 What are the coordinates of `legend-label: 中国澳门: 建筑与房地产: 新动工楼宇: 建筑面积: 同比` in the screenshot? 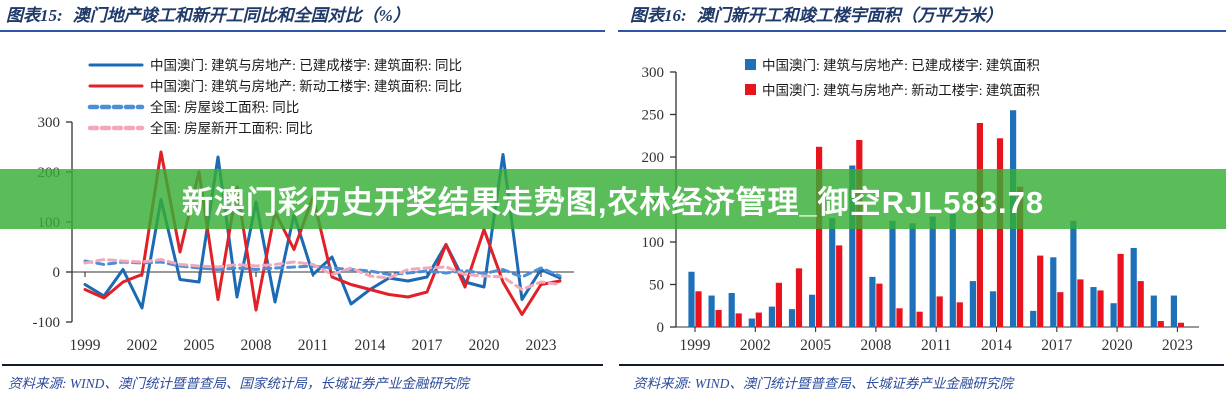 It's located at (306, 86).